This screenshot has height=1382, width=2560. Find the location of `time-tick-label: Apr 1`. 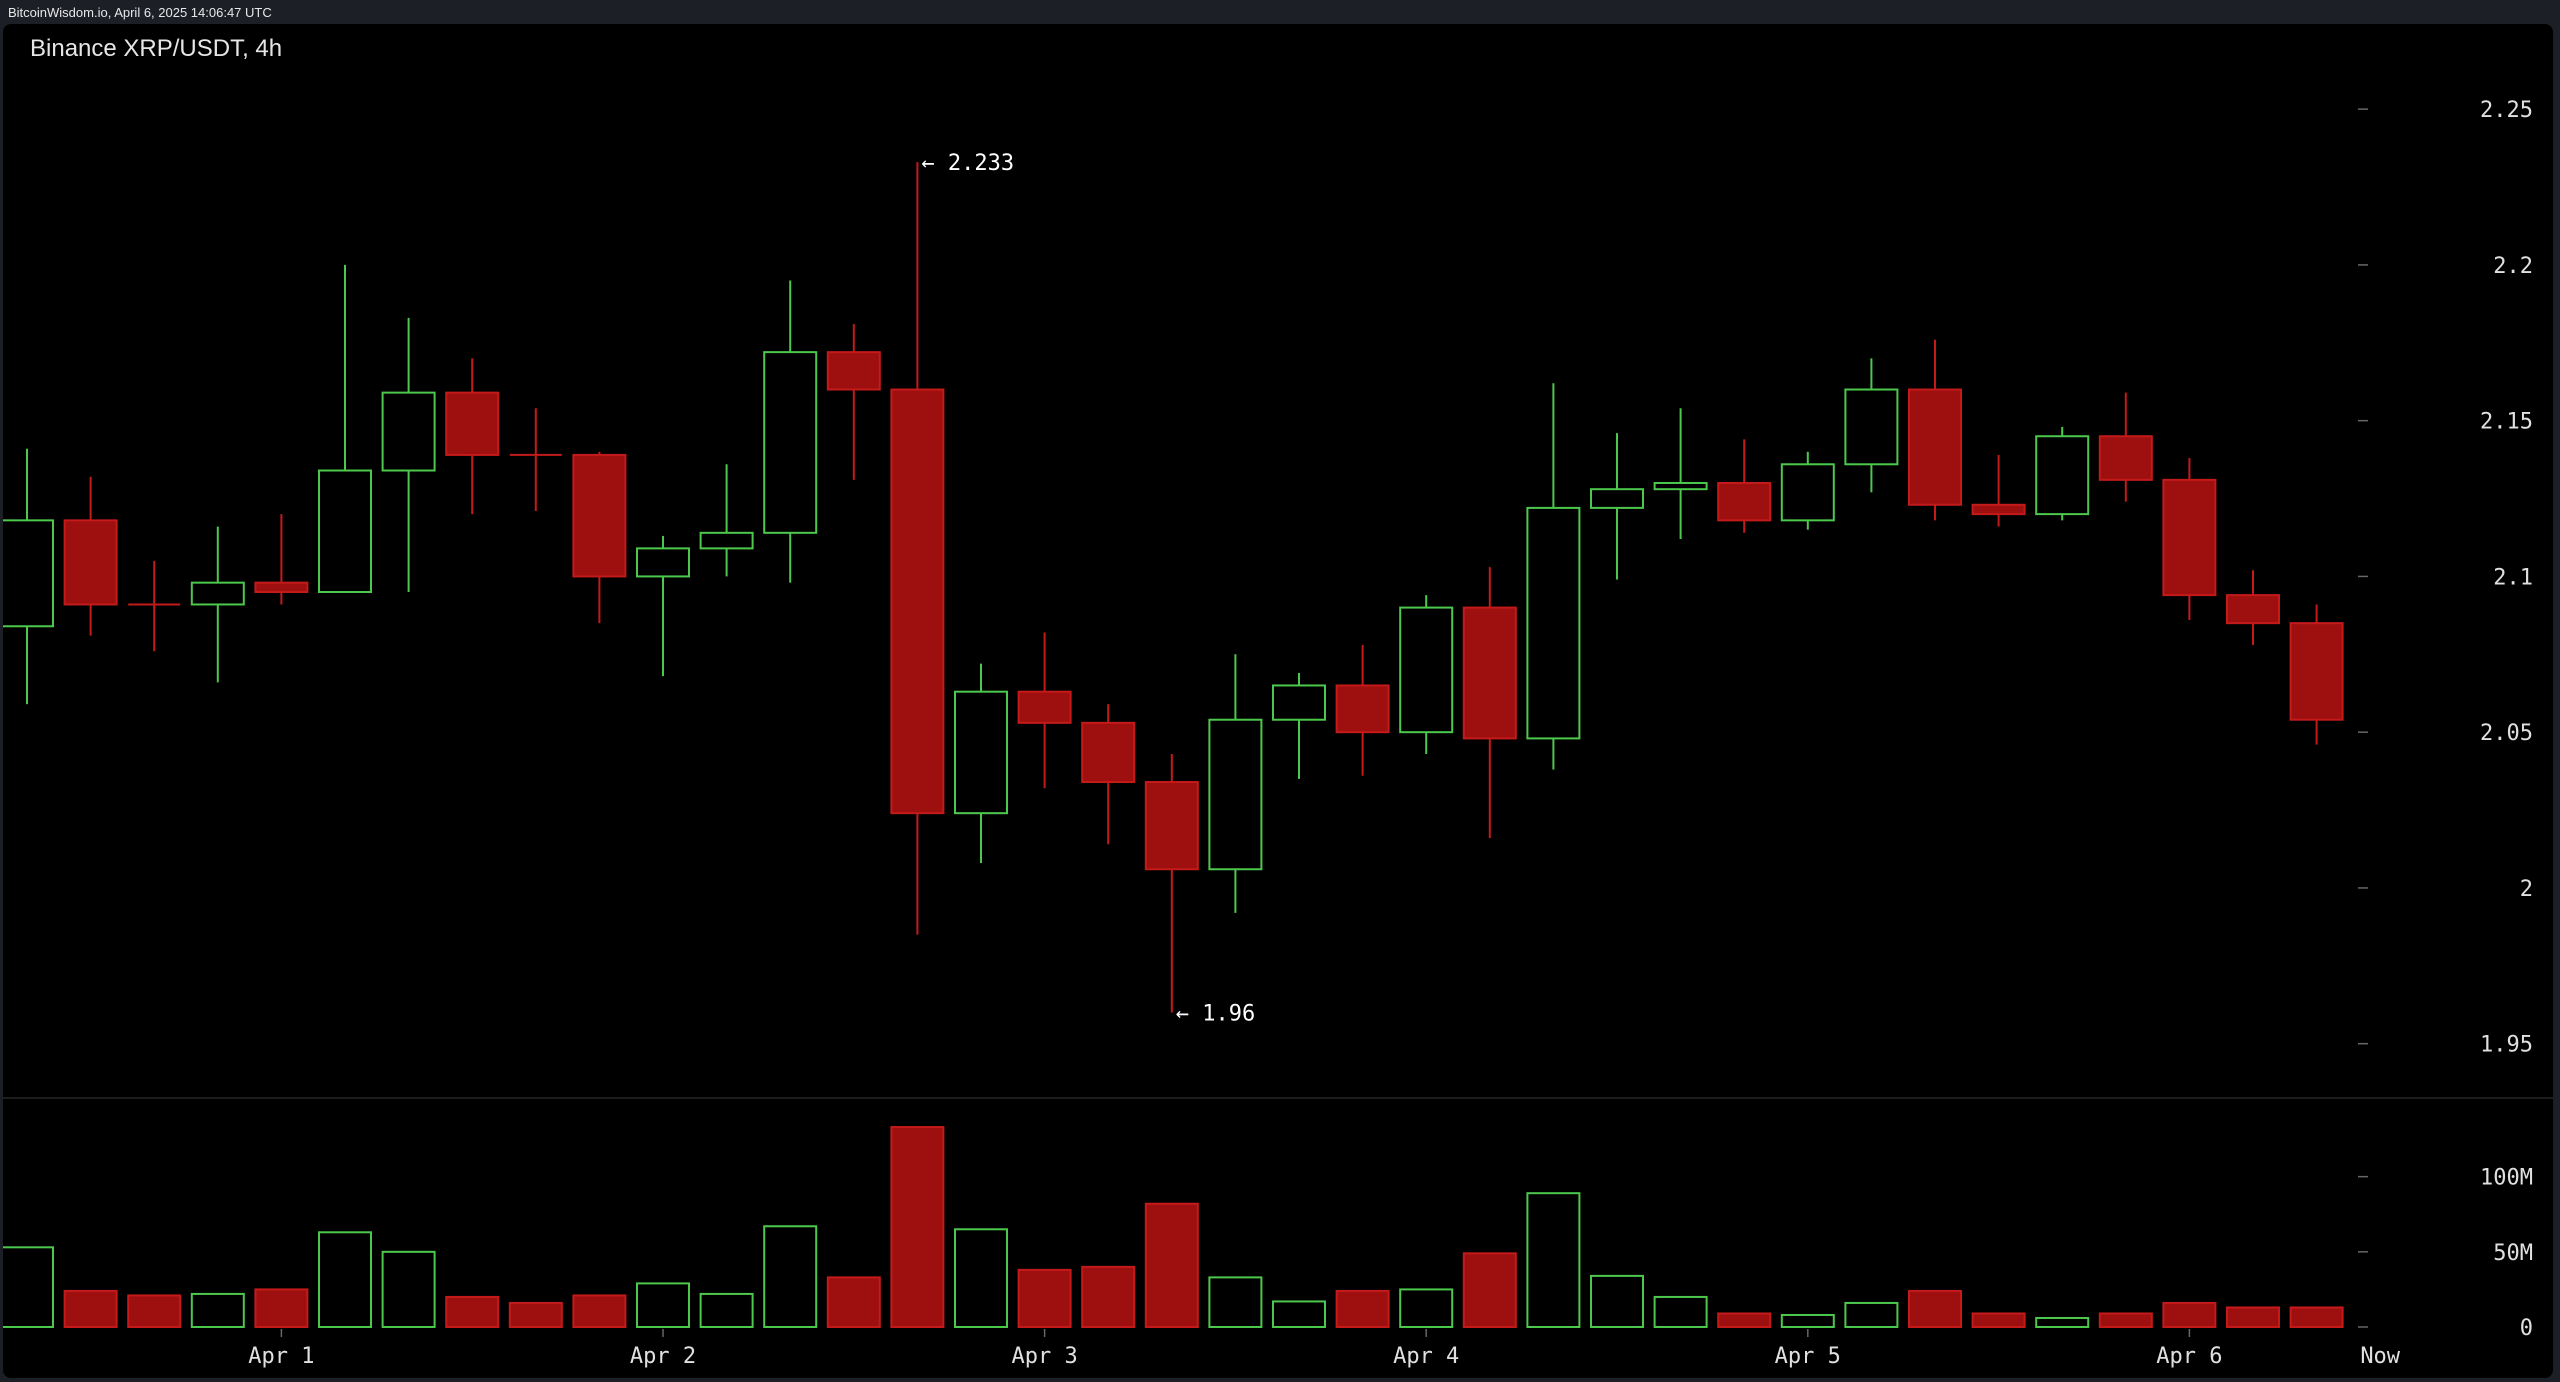

time-tick-label: Apr 1 is located at coordinates (281, 1356).